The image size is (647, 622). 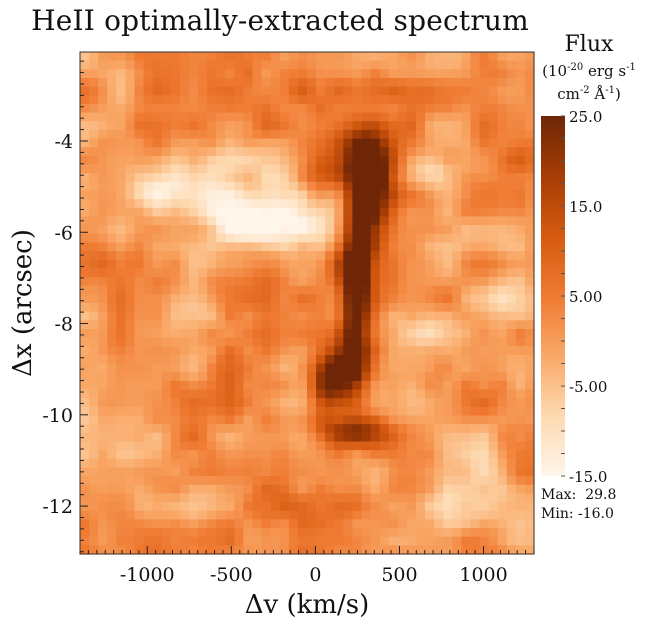 What do you see at coordinates (63, 325) in the screenshot?
I see `y-tick-label: -8` at bounding box center [63, 325].